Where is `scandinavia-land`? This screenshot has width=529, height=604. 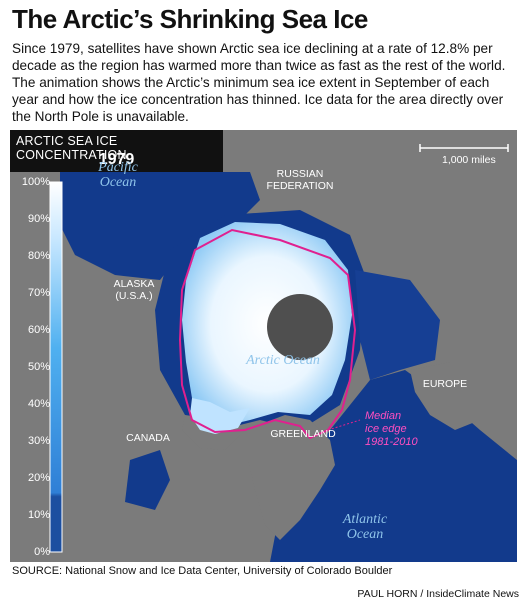
scandinavia-land is located at coordinates (445, 396).